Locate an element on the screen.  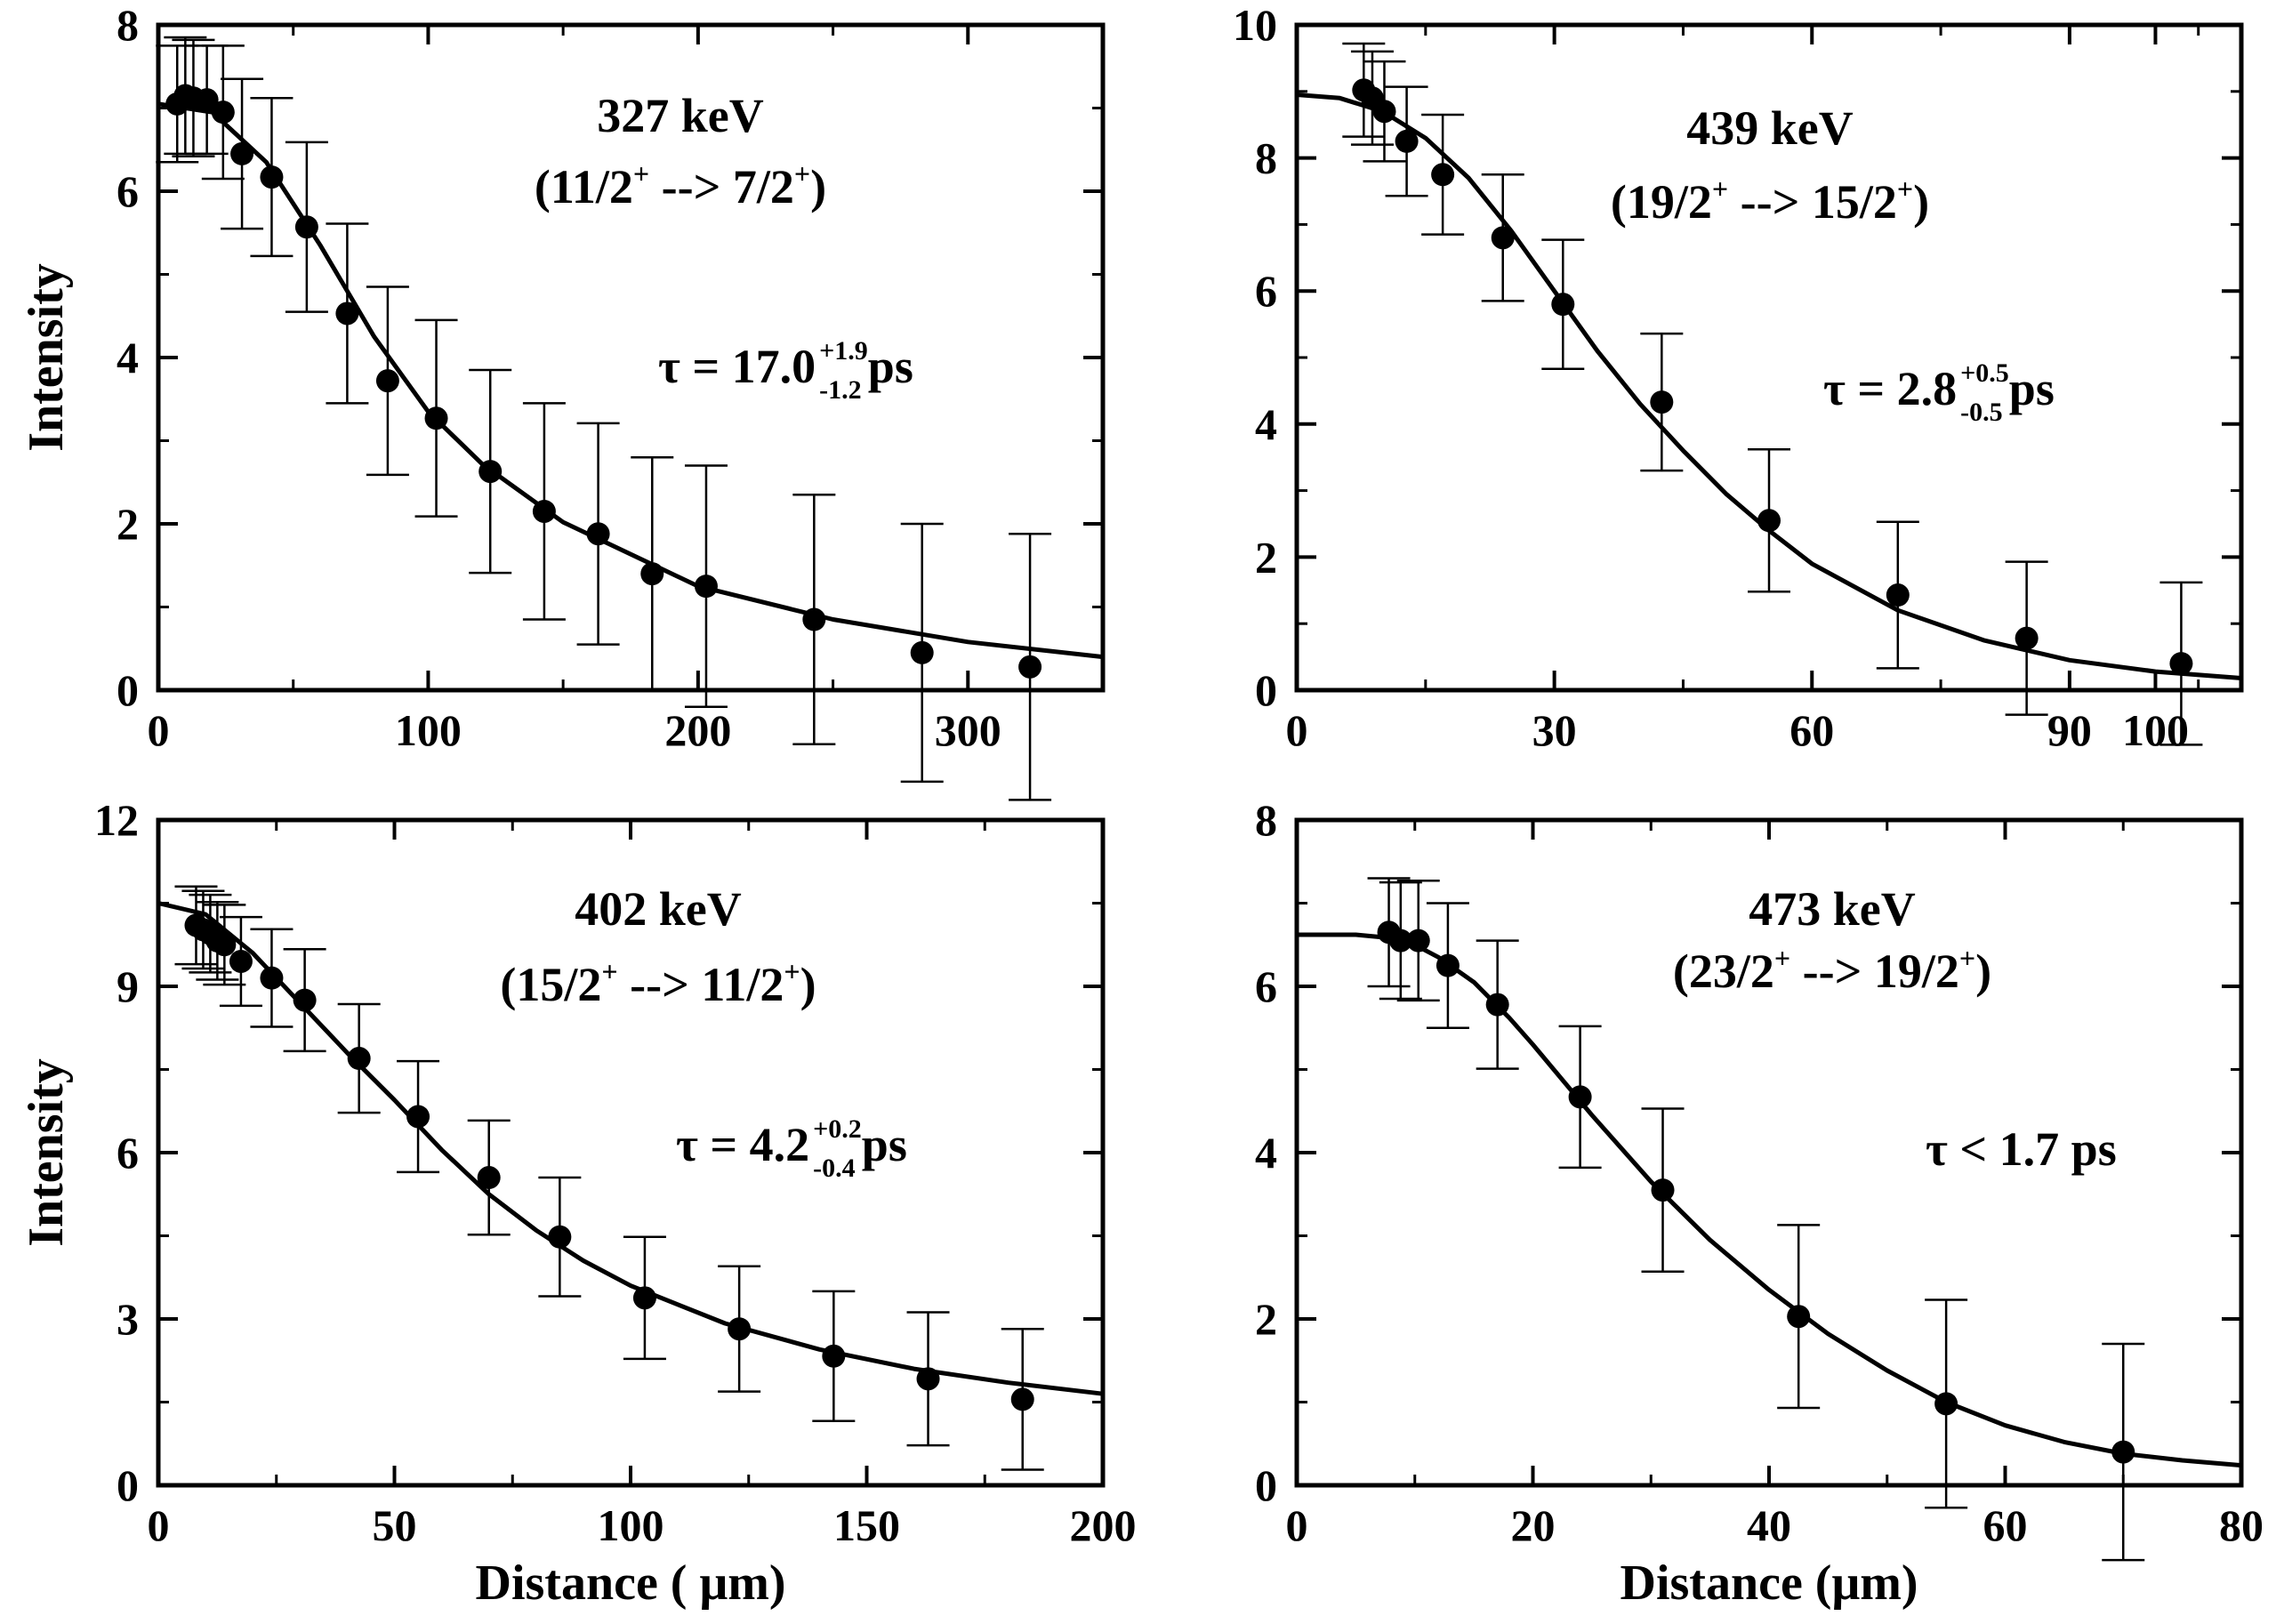
lifetime-value: τ < 1.7 ps is located at coordinates (2021, 1149).